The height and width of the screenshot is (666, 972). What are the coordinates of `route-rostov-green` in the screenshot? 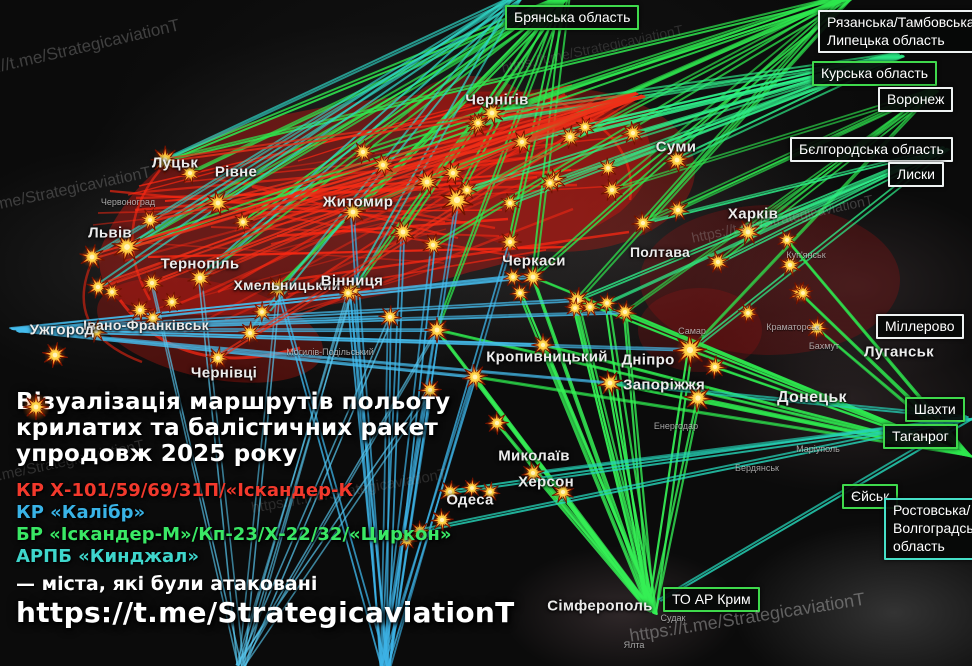 It's located at (723, 416).